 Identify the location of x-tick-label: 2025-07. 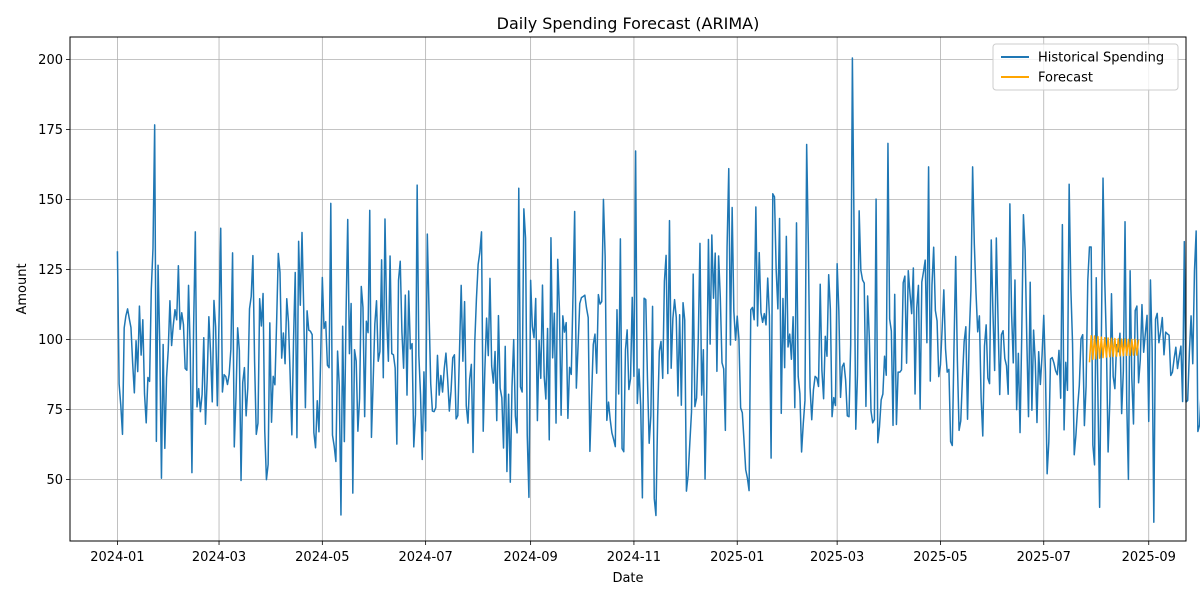
(1044, 557).